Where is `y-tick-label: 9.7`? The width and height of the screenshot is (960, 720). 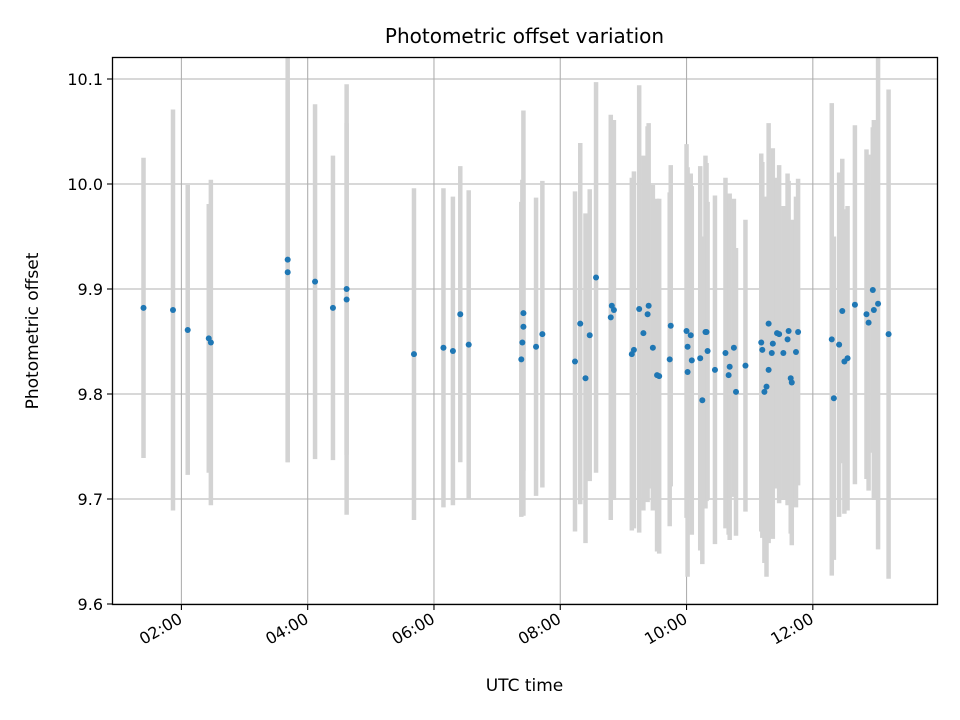
y-tick-label: 9.7 is located at coordinates (90, 499).